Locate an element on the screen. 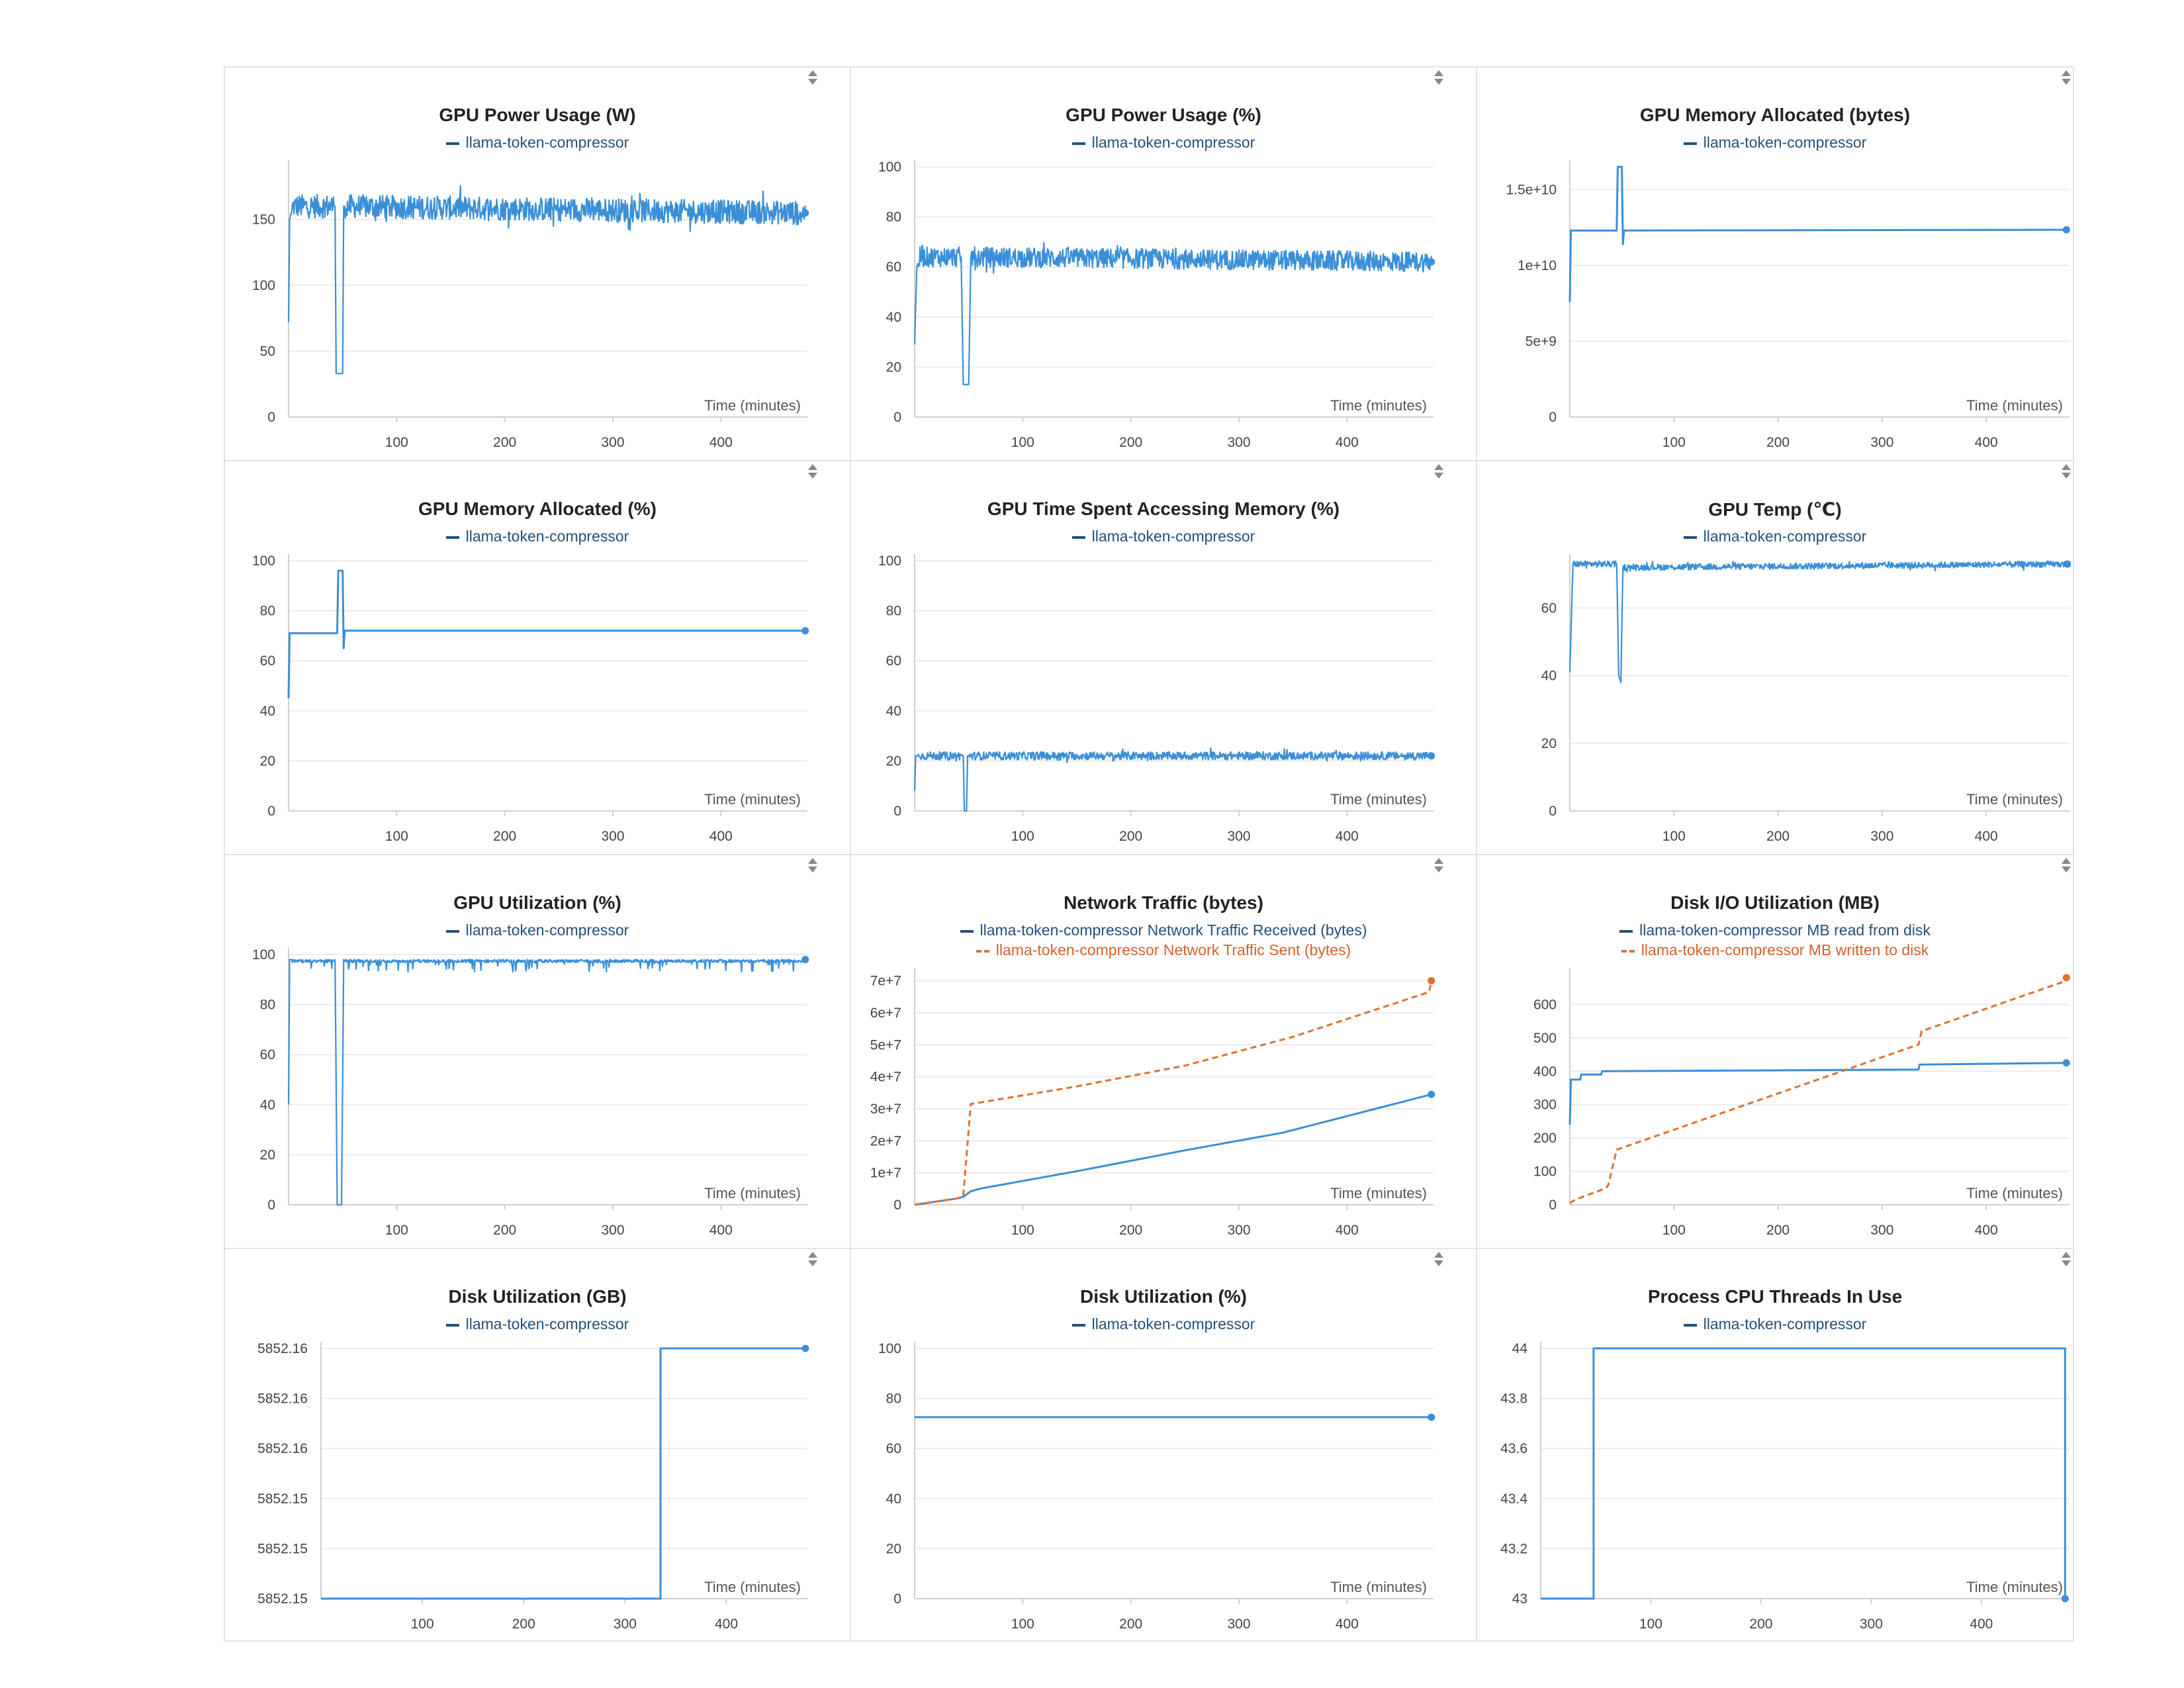 The width and height of the screenshot is (2184, 1688). y-tick-label: 6e+7 is located at coordinates (886, 1013).